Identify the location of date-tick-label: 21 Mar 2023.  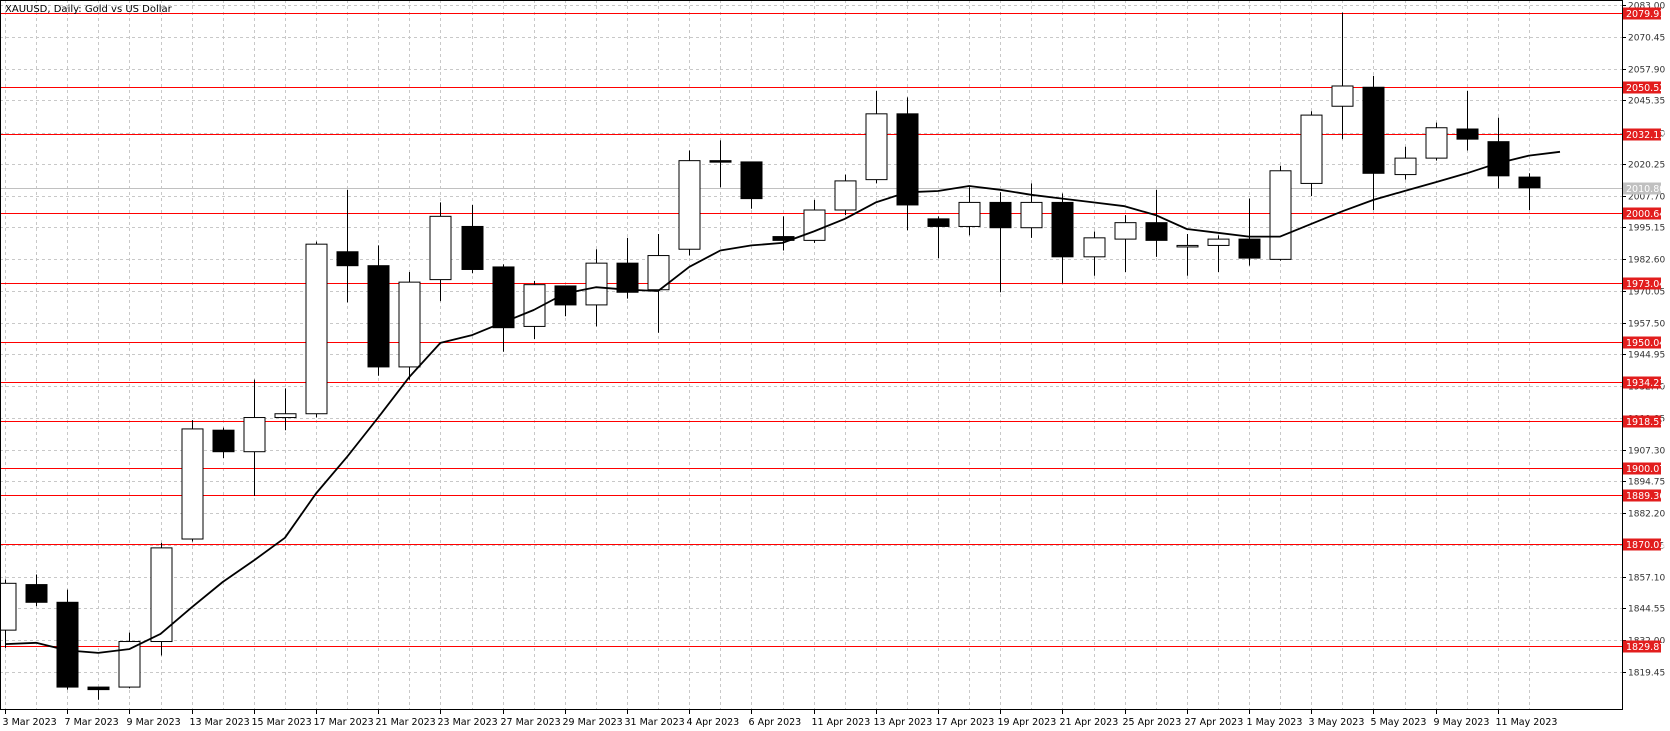
(406, 722).